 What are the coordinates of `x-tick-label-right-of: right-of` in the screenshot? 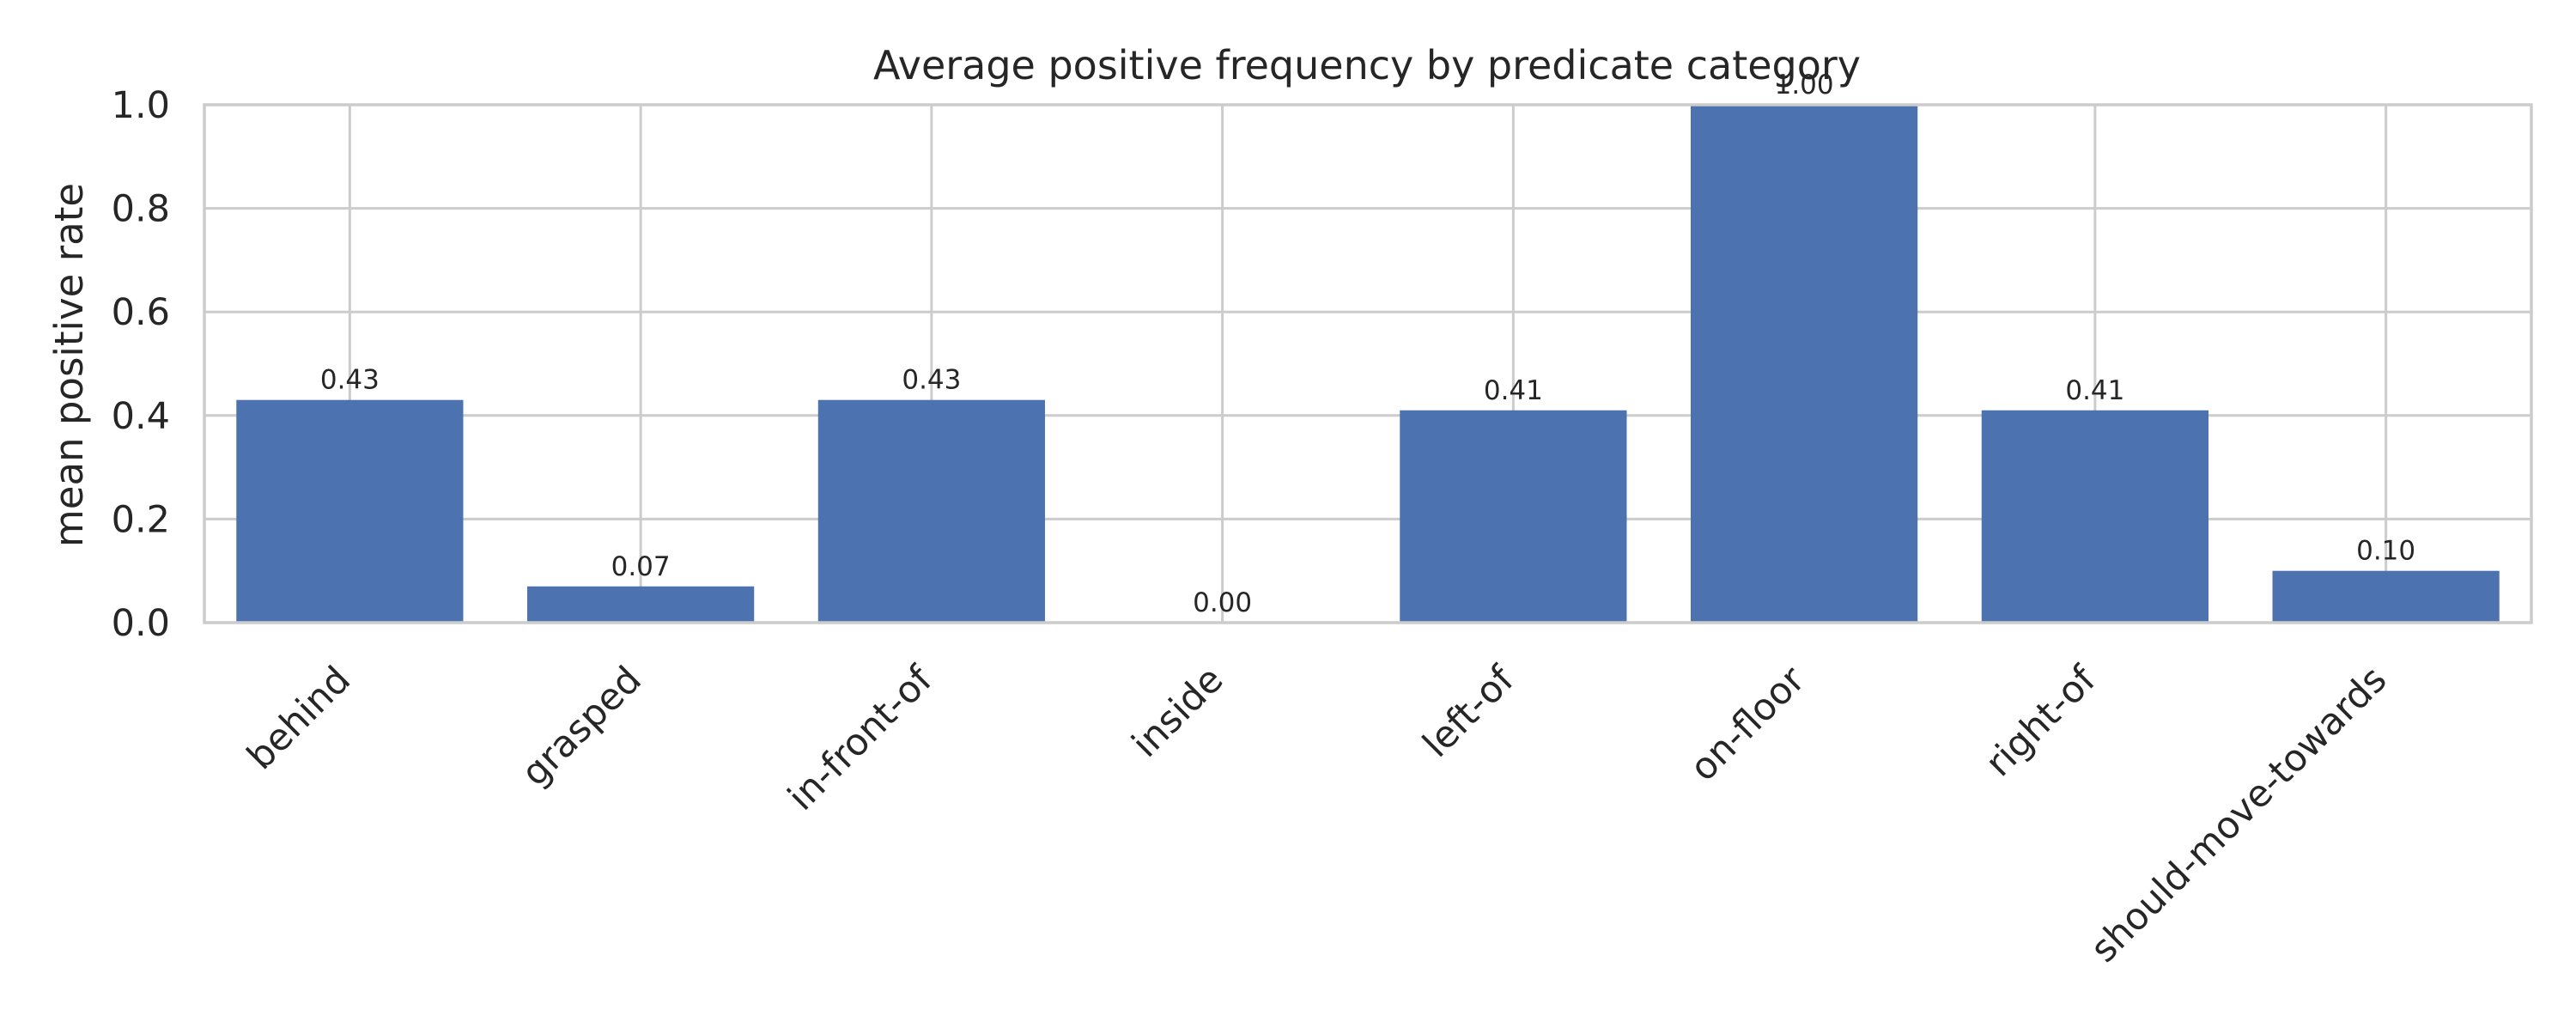 It's located at (2041, 722).